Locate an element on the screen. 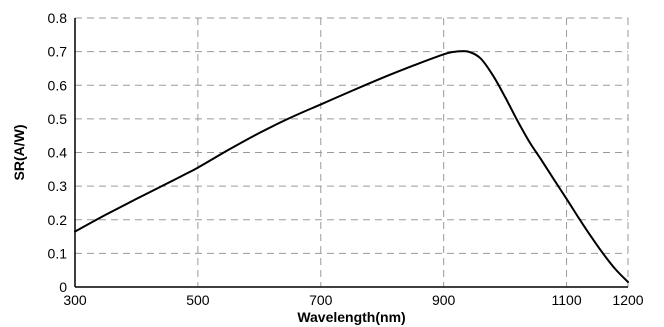 This screenshot has height=327, width=664. y-tick-label: 0.8 is located at coordinates (58, 18).